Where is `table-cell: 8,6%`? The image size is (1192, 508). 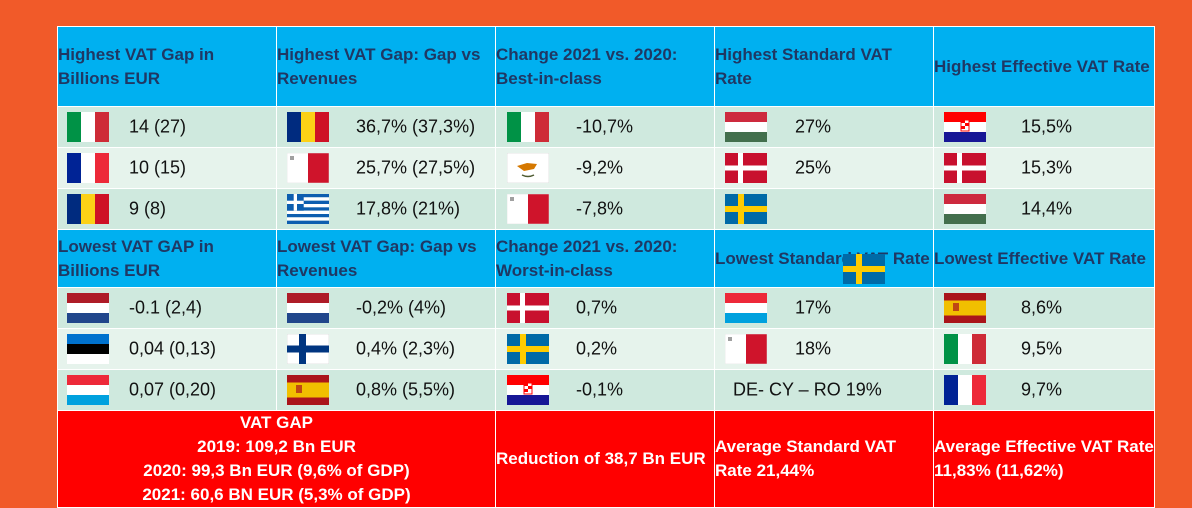
table-cell: 8,6% is located at coordinates (1044, 308).